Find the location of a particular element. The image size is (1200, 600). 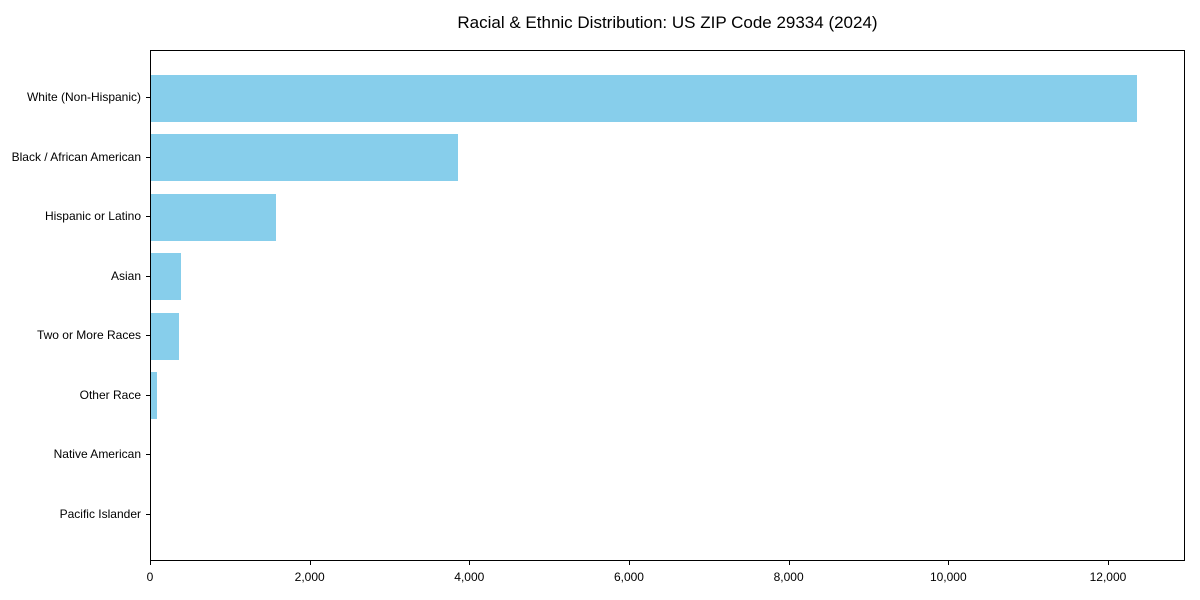

y-axis-label: Hispanic or Latino is located at coordinates (92, 216).